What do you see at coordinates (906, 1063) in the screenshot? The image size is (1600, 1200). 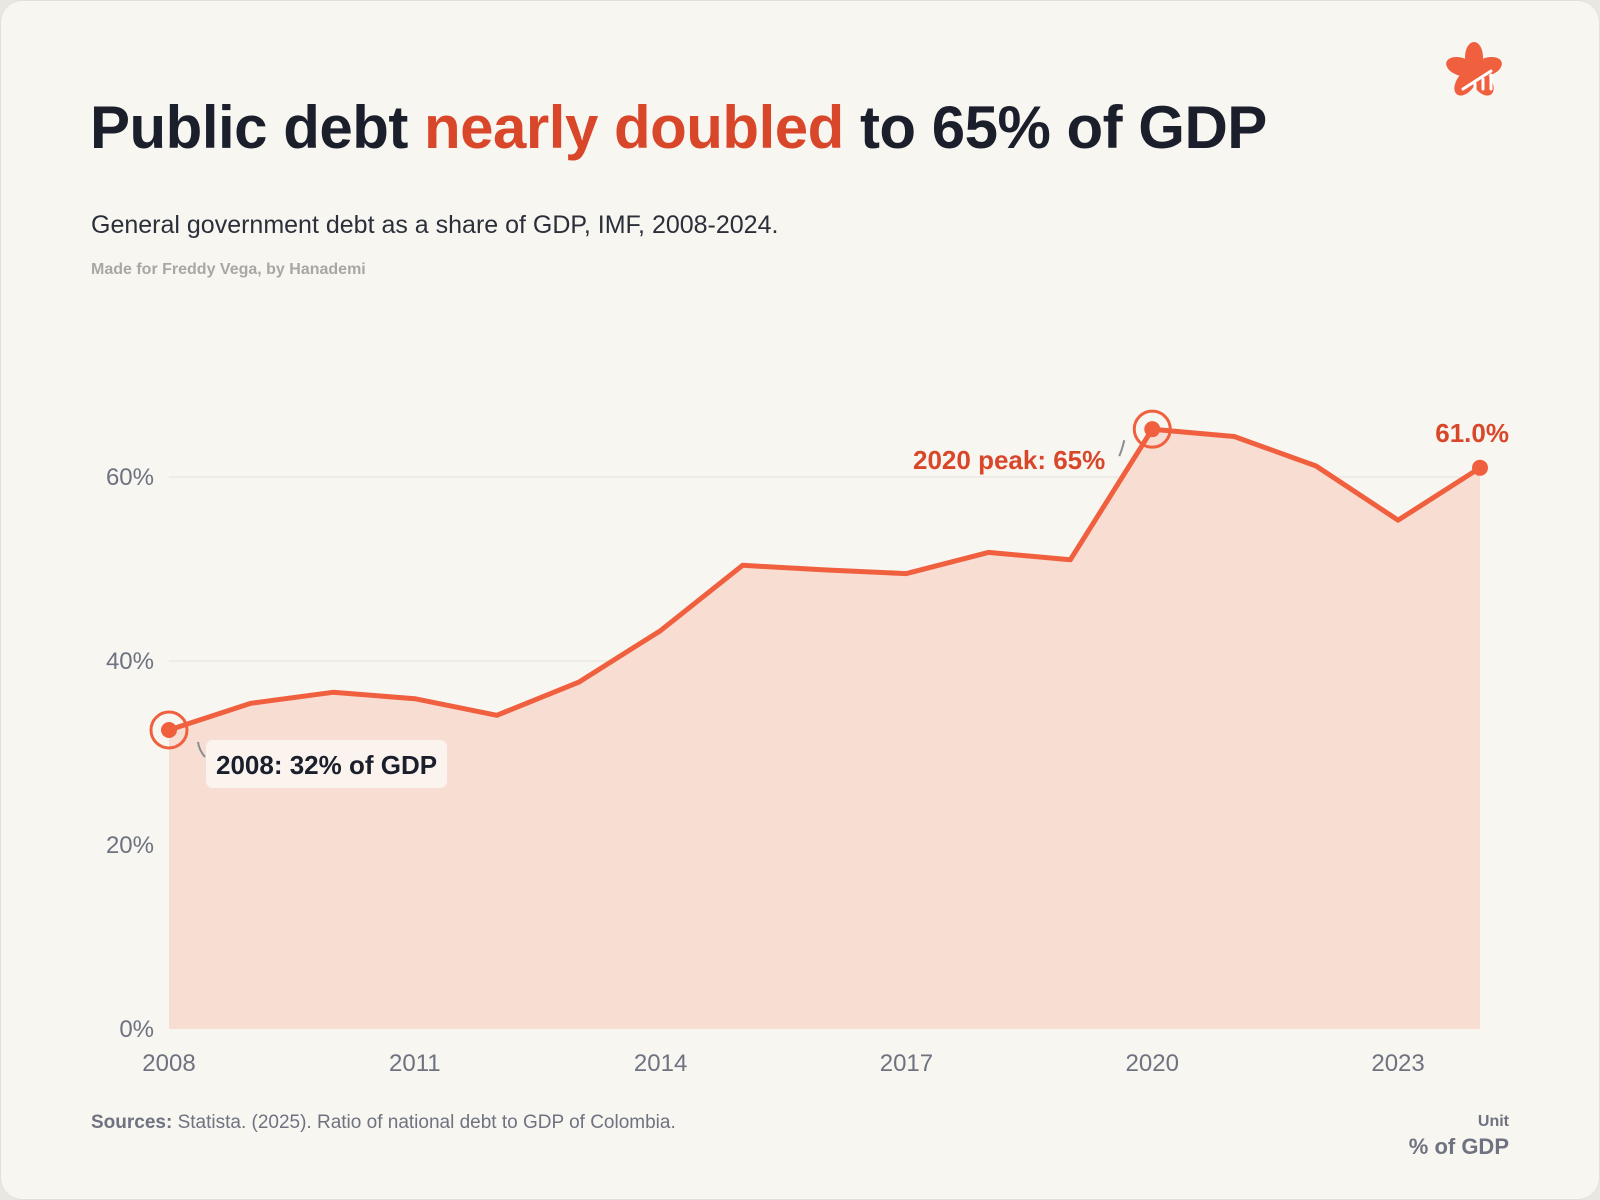 I see `x-tick-label: 2017` at bounding box center [906, 1063].